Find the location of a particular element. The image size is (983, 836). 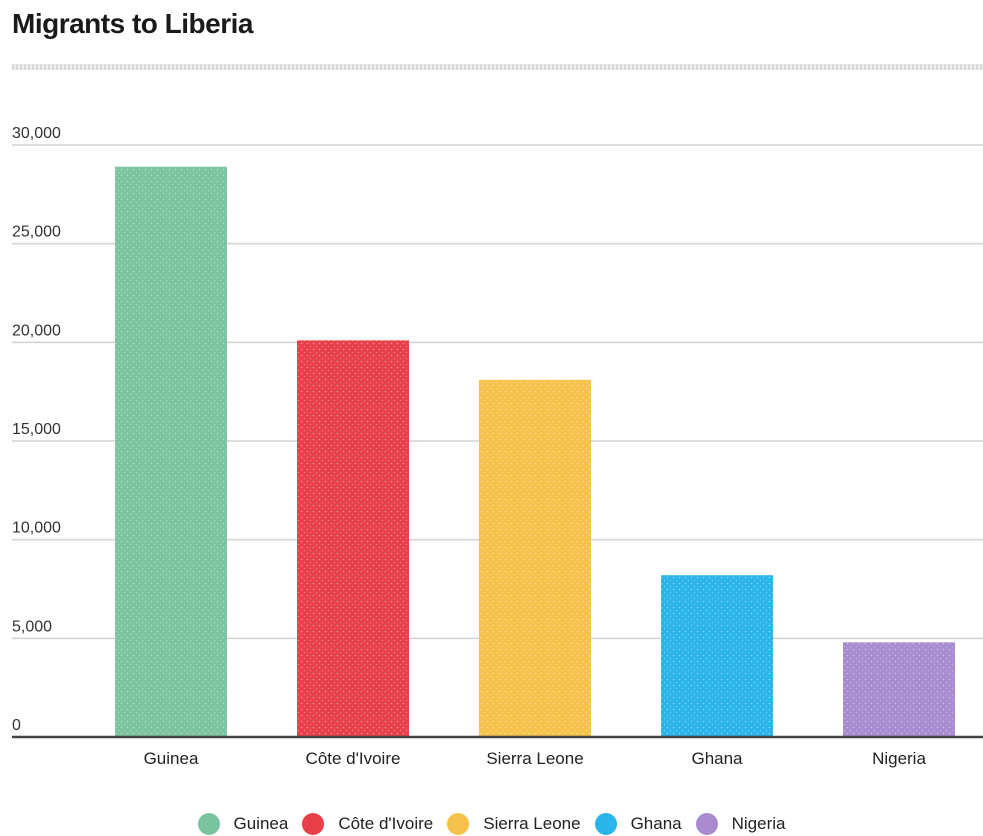

bar-nigeria is located at coordinates (899, 689).